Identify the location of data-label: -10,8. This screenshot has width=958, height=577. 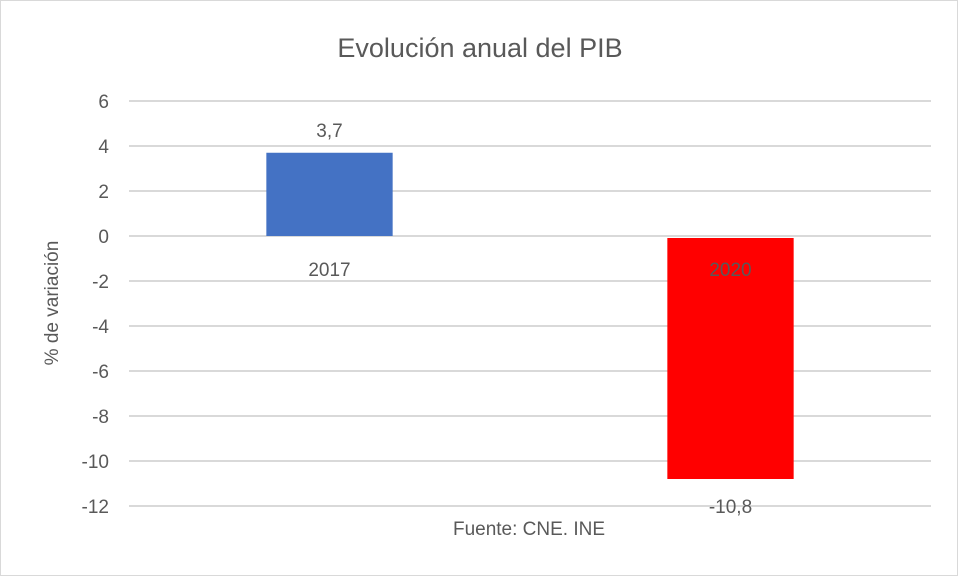
(730, 507).